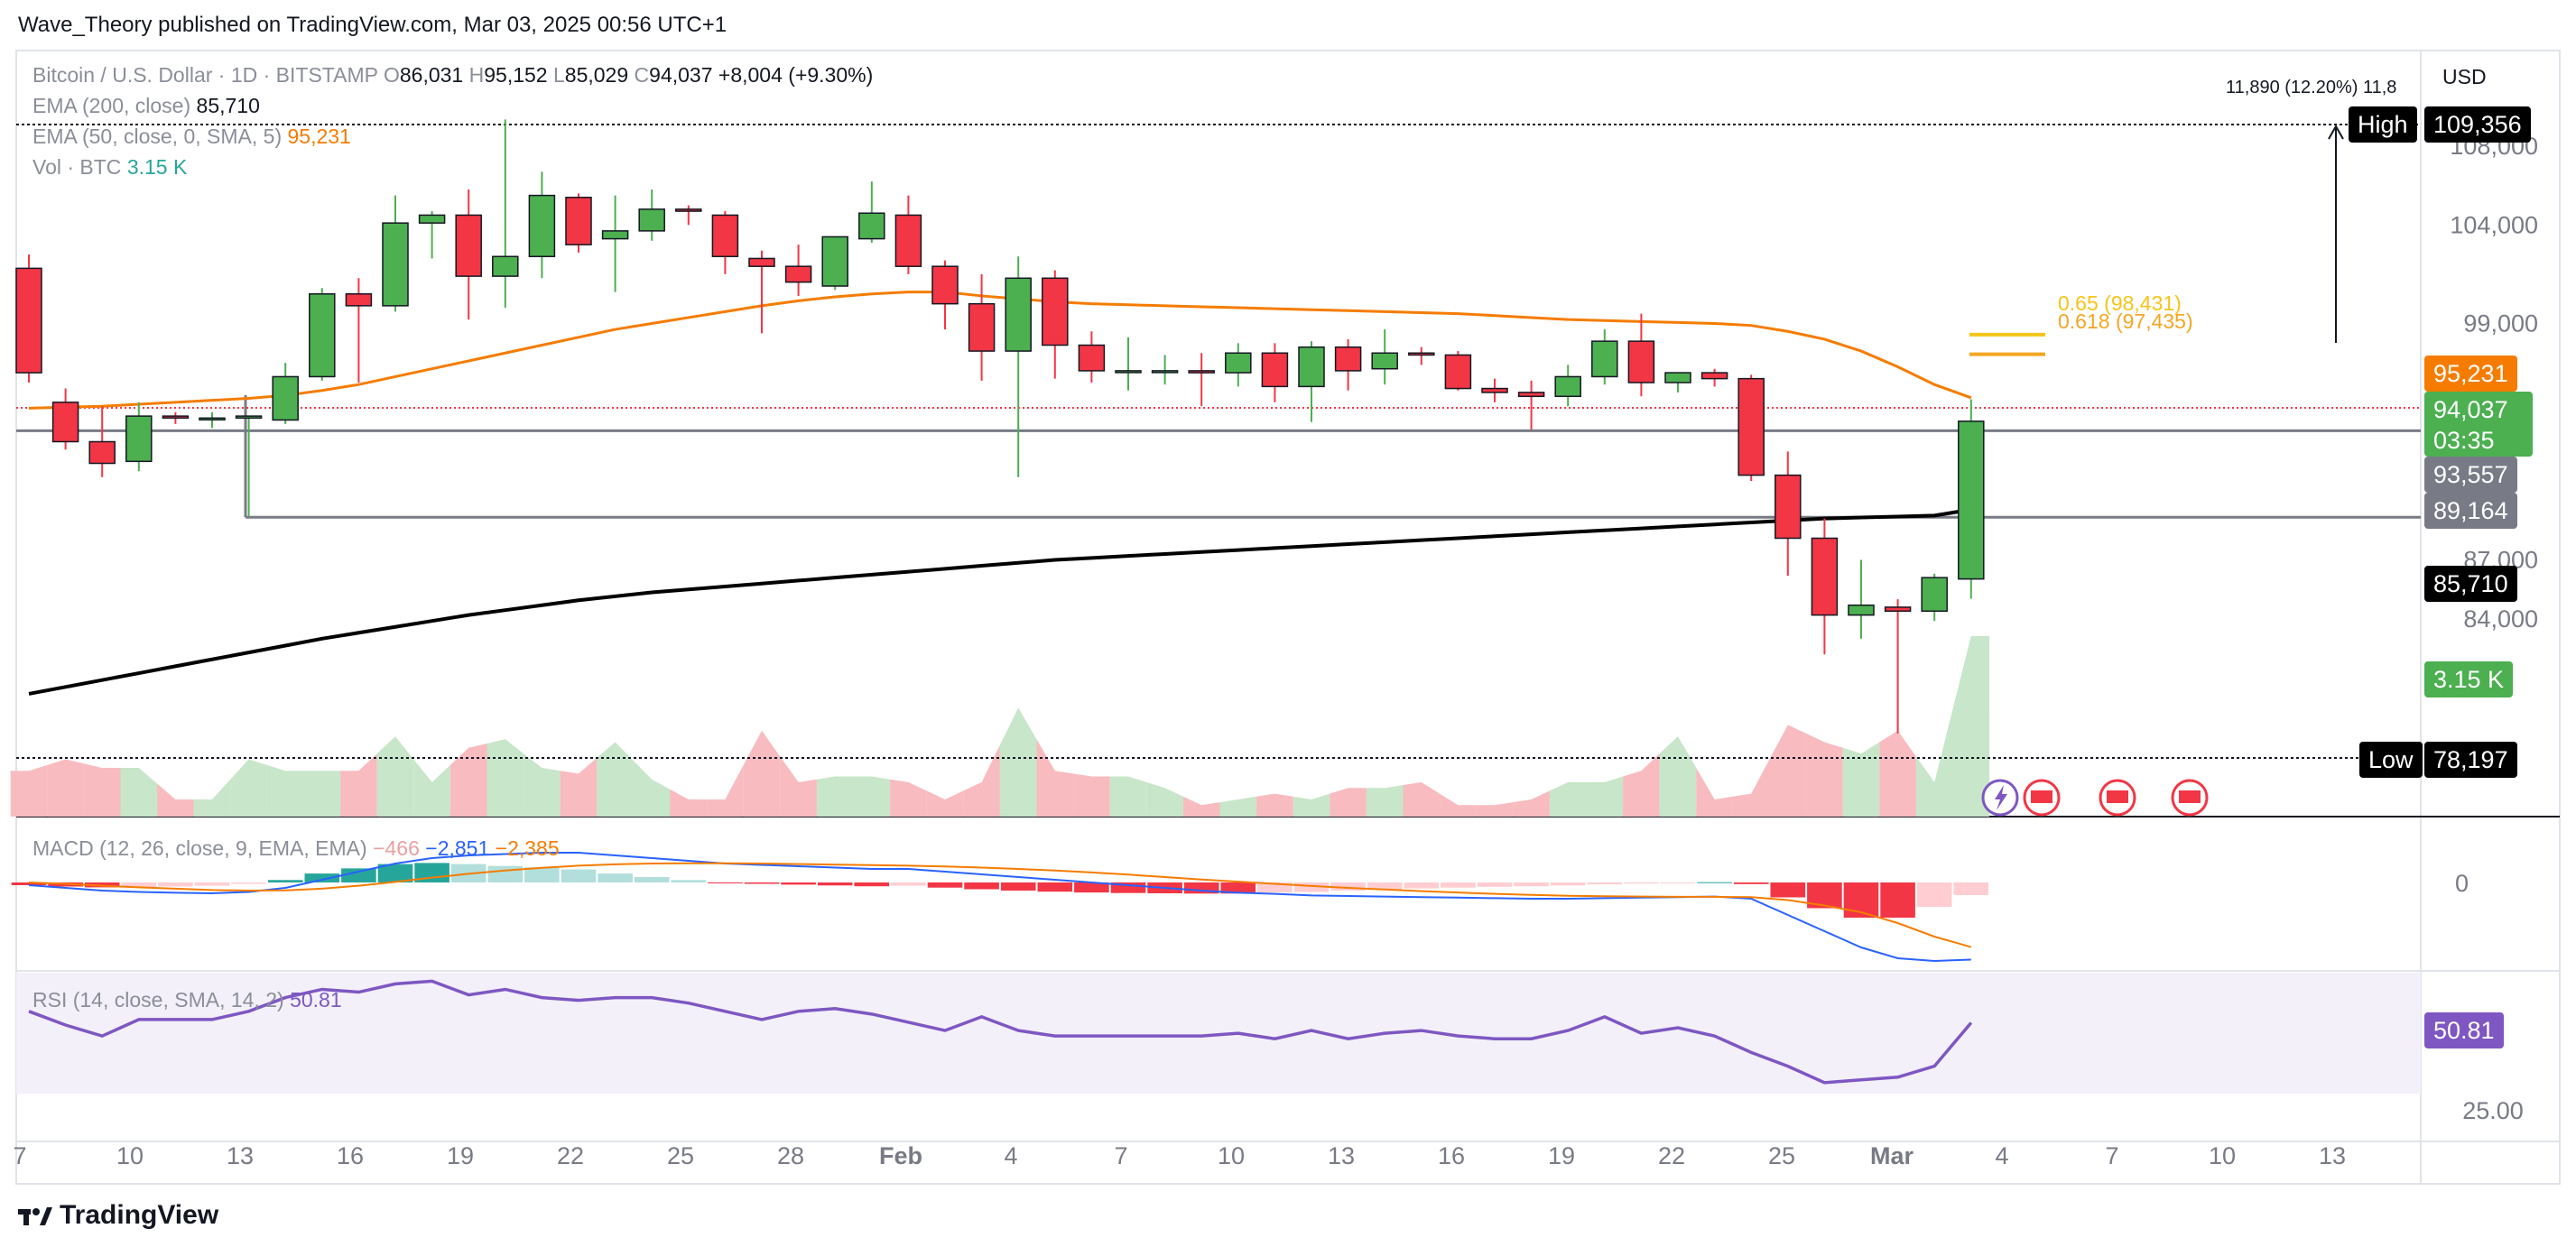 This screenshot has width=2576, height=1247. Describe the element at coordinates (2479, 424) in the screenshot. I see `last-price-tag` at that location.